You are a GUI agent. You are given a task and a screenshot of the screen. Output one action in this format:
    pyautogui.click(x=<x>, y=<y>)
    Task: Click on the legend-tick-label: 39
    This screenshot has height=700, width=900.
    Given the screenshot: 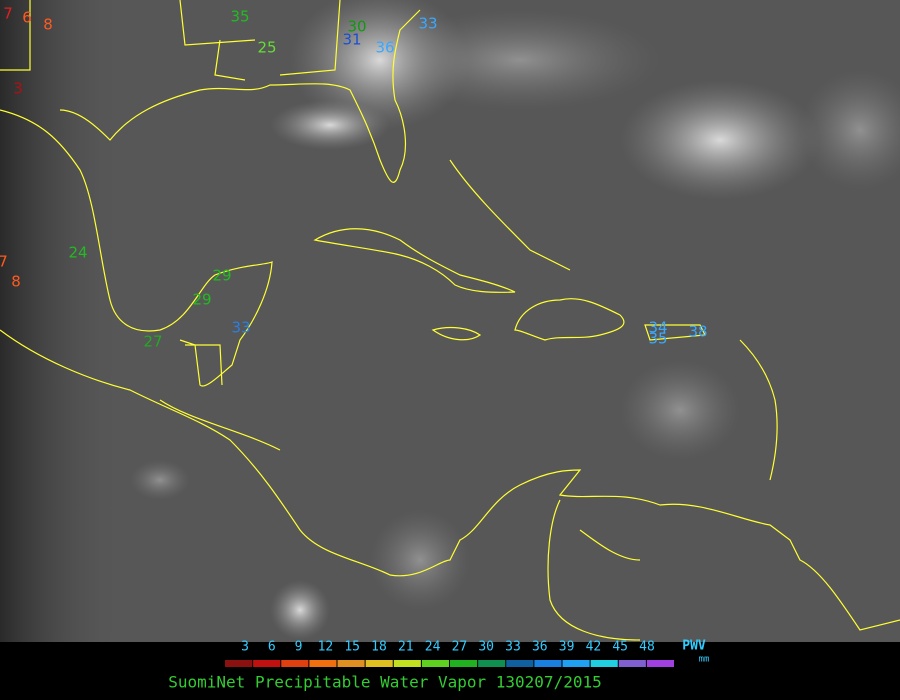 What is the action you would take?
    pyautogui.click(x=567, y=647)
    